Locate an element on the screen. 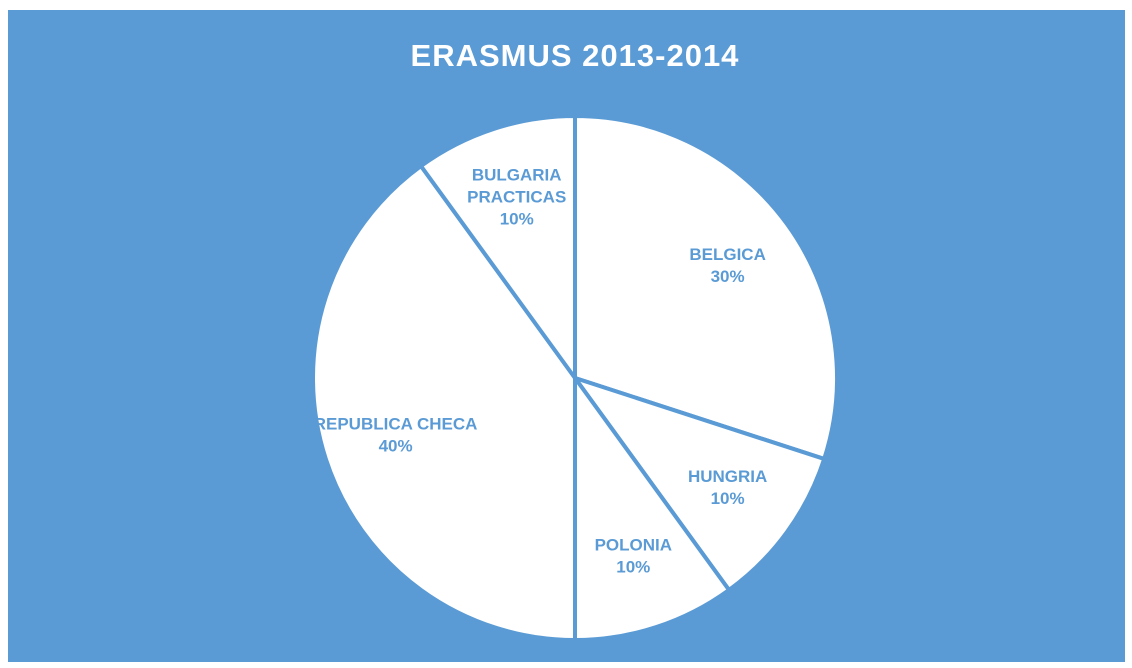 The width and height of the screenshot is (1132, 668). value-label: 30% is located at coordinates (728, 277).